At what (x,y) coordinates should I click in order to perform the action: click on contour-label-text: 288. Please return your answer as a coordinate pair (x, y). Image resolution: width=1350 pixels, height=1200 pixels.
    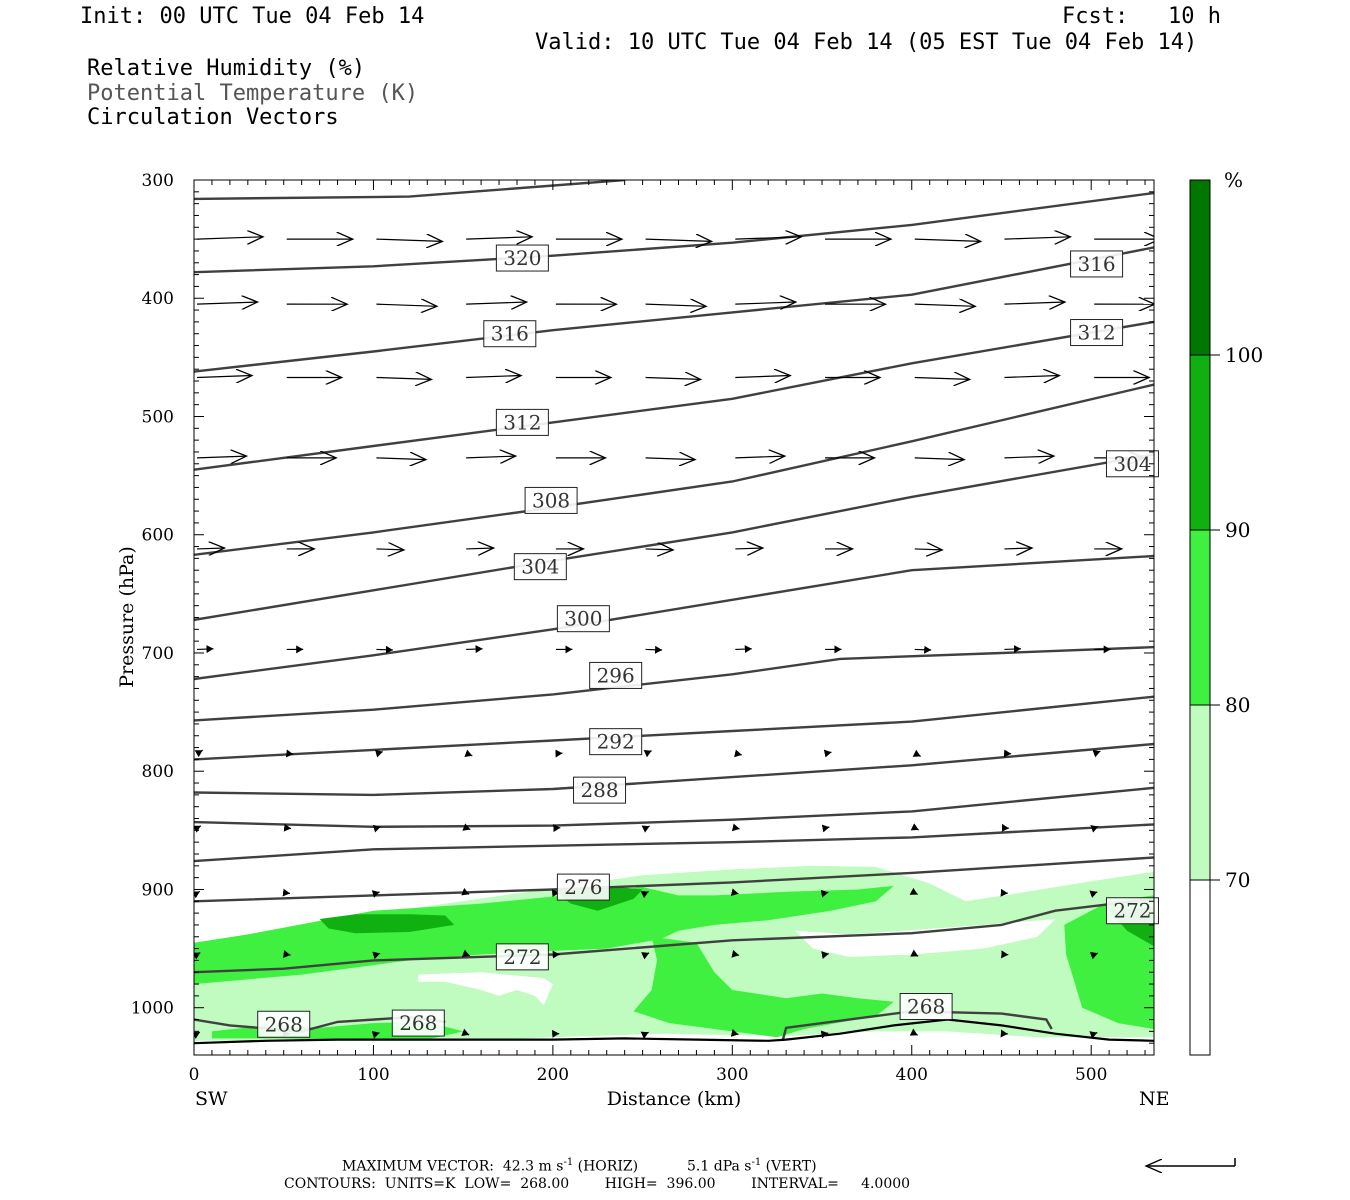
    Looking at the image, I should click on (599, 790).